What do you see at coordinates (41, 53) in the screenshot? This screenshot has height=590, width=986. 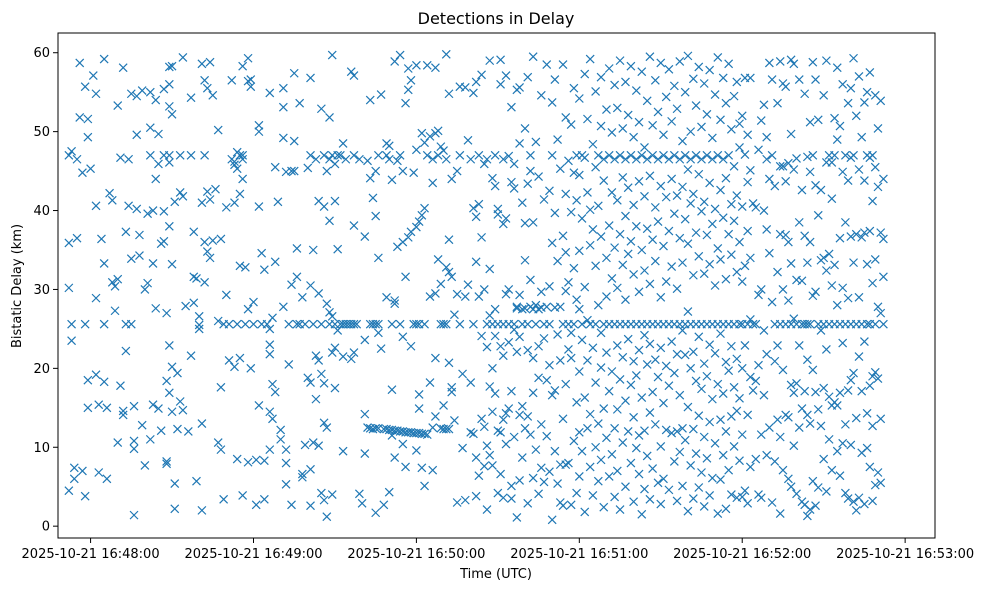 I see `y-tick-label: 60` at bounding box center [41, 53].